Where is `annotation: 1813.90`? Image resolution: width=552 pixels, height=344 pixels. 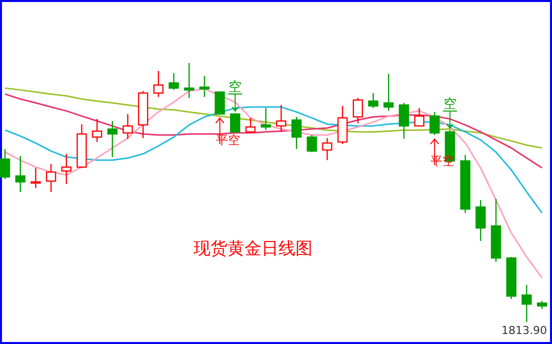
annotation: 1813.90 is located at coordinates (524, 330).